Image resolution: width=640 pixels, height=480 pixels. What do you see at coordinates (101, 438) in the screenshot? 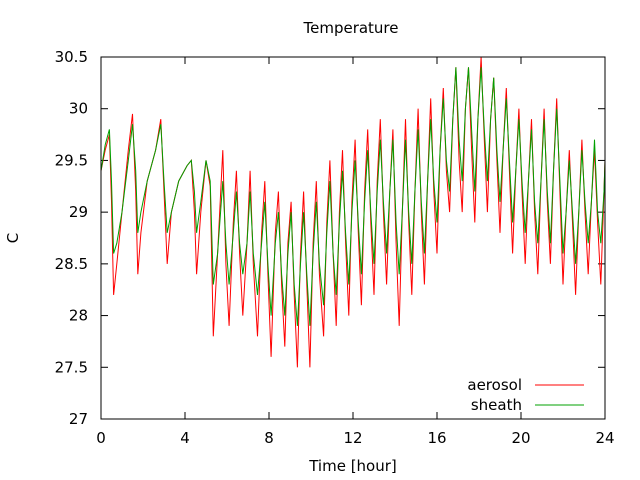
I see `x-tick-label: 0` at bounding box center [101, 438].